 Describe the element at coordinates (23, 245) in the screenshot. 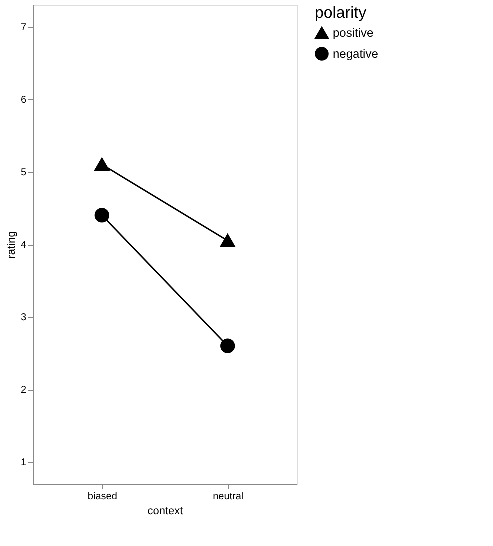

I see `y-tick-label: 4` at that location.